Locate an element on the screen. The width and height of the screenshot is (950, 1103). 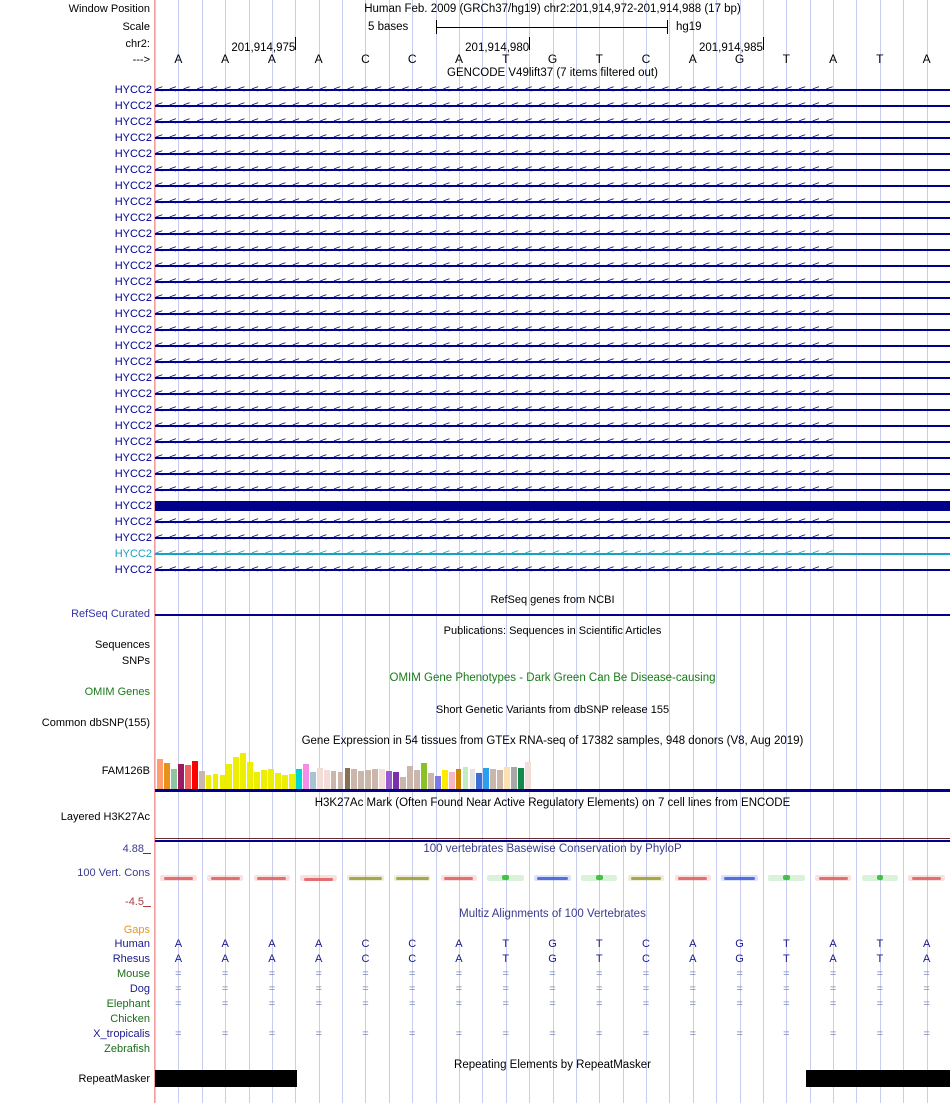
multiz-species-label: X_tropicalis is located at coordinates (121, 1034).